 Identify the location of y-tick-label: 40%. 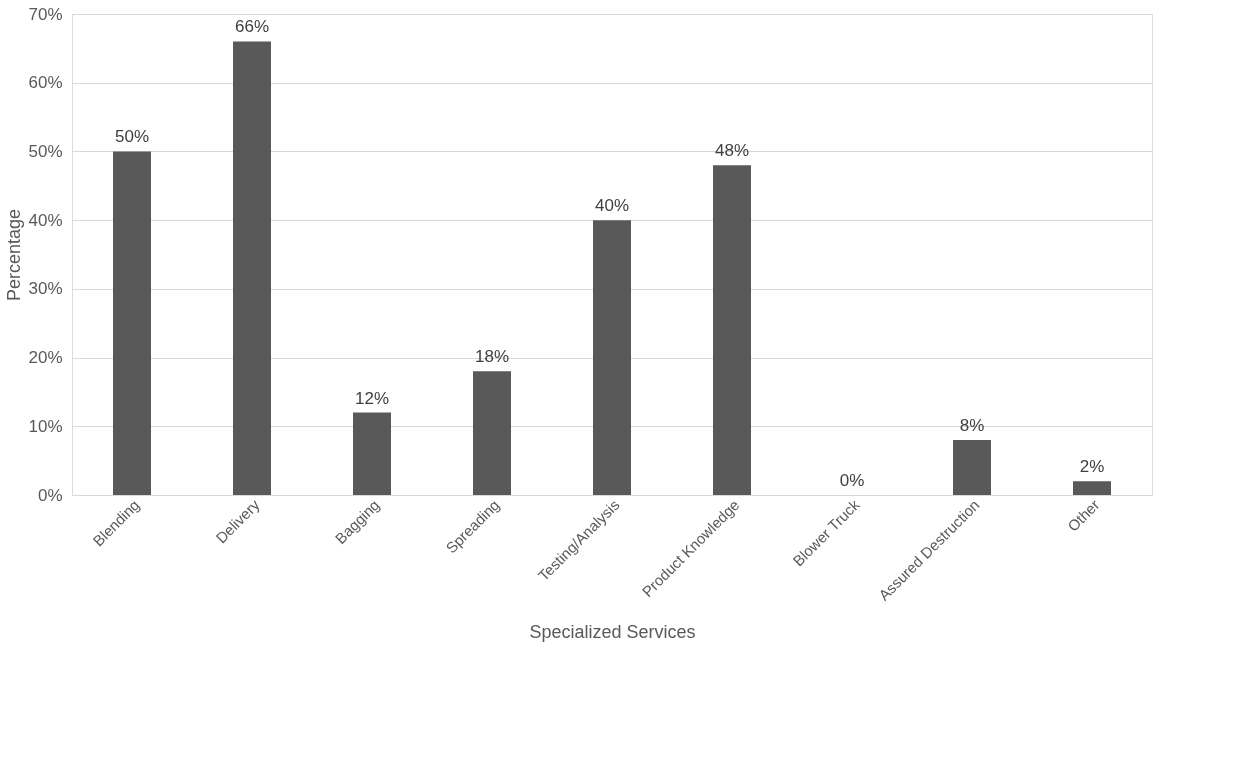
(45, 220).